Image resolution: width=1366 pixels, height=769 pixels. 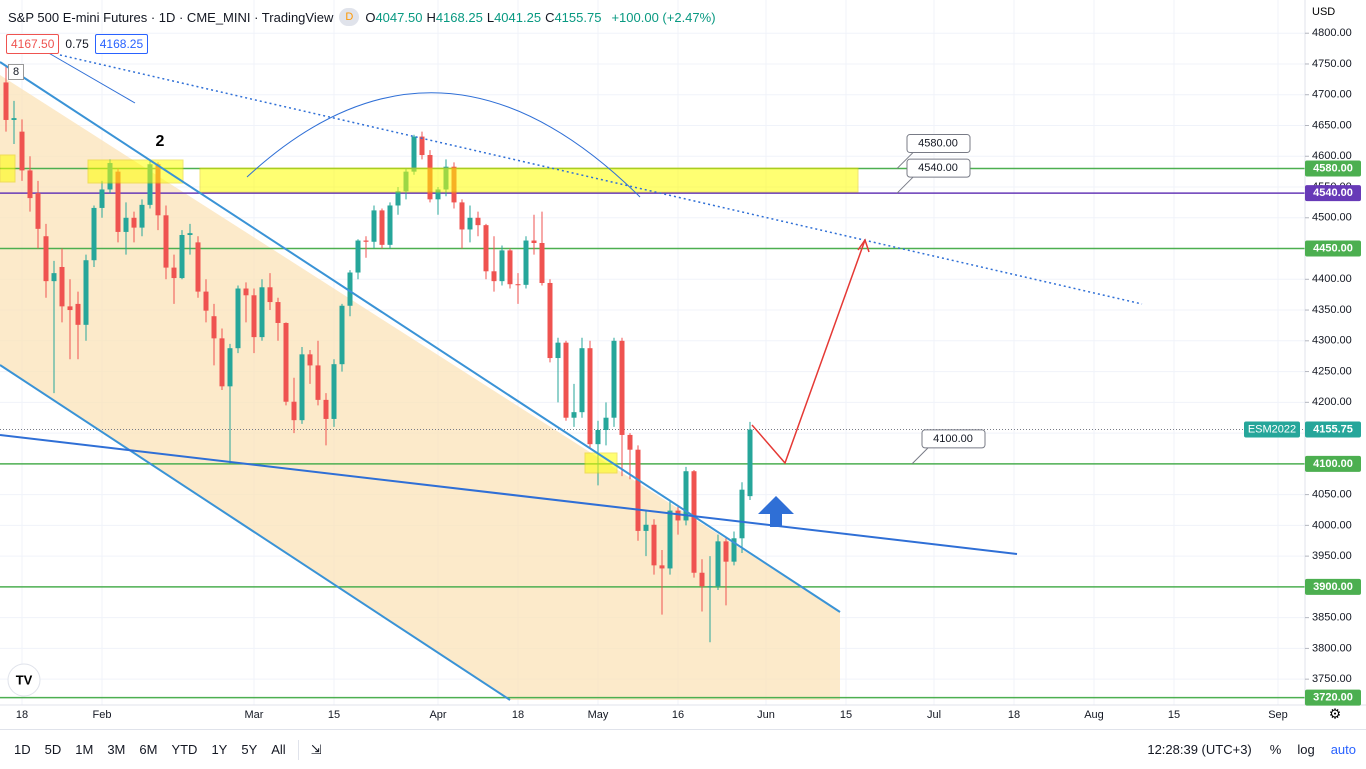 I want to click on ohlc-value: 4168.25, so click(x=459, y=17).